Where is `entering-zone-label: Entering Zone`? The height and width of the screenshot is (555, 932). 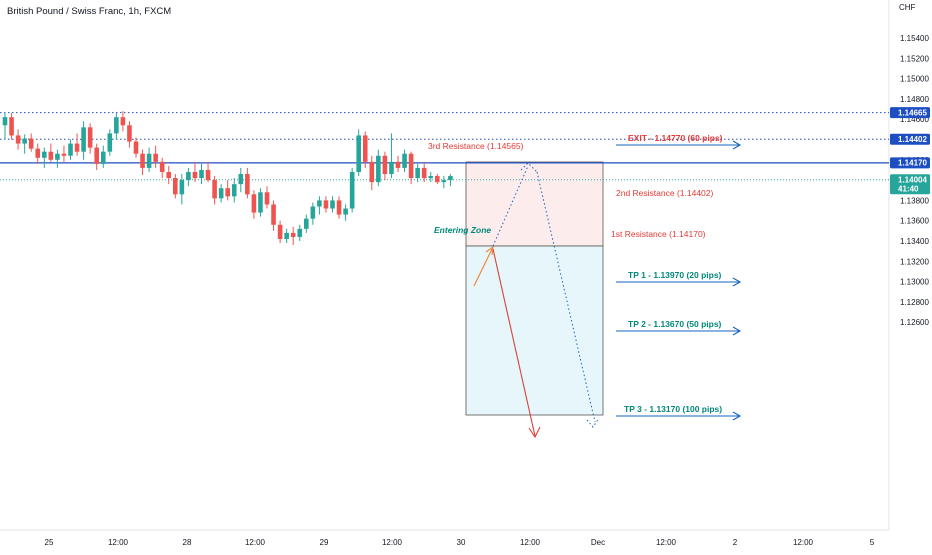 entering-zone-label: Entering Zone is located at coordinates (462, 230).